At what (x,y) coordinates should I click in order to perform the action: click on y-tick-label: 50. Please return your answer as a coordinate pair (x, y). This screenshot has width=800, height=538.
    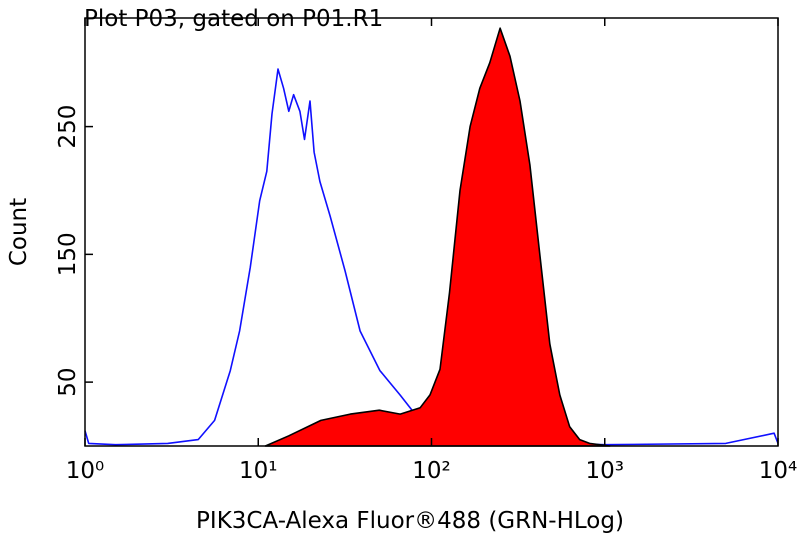
    Looking at the image, I should click on (68, 381).